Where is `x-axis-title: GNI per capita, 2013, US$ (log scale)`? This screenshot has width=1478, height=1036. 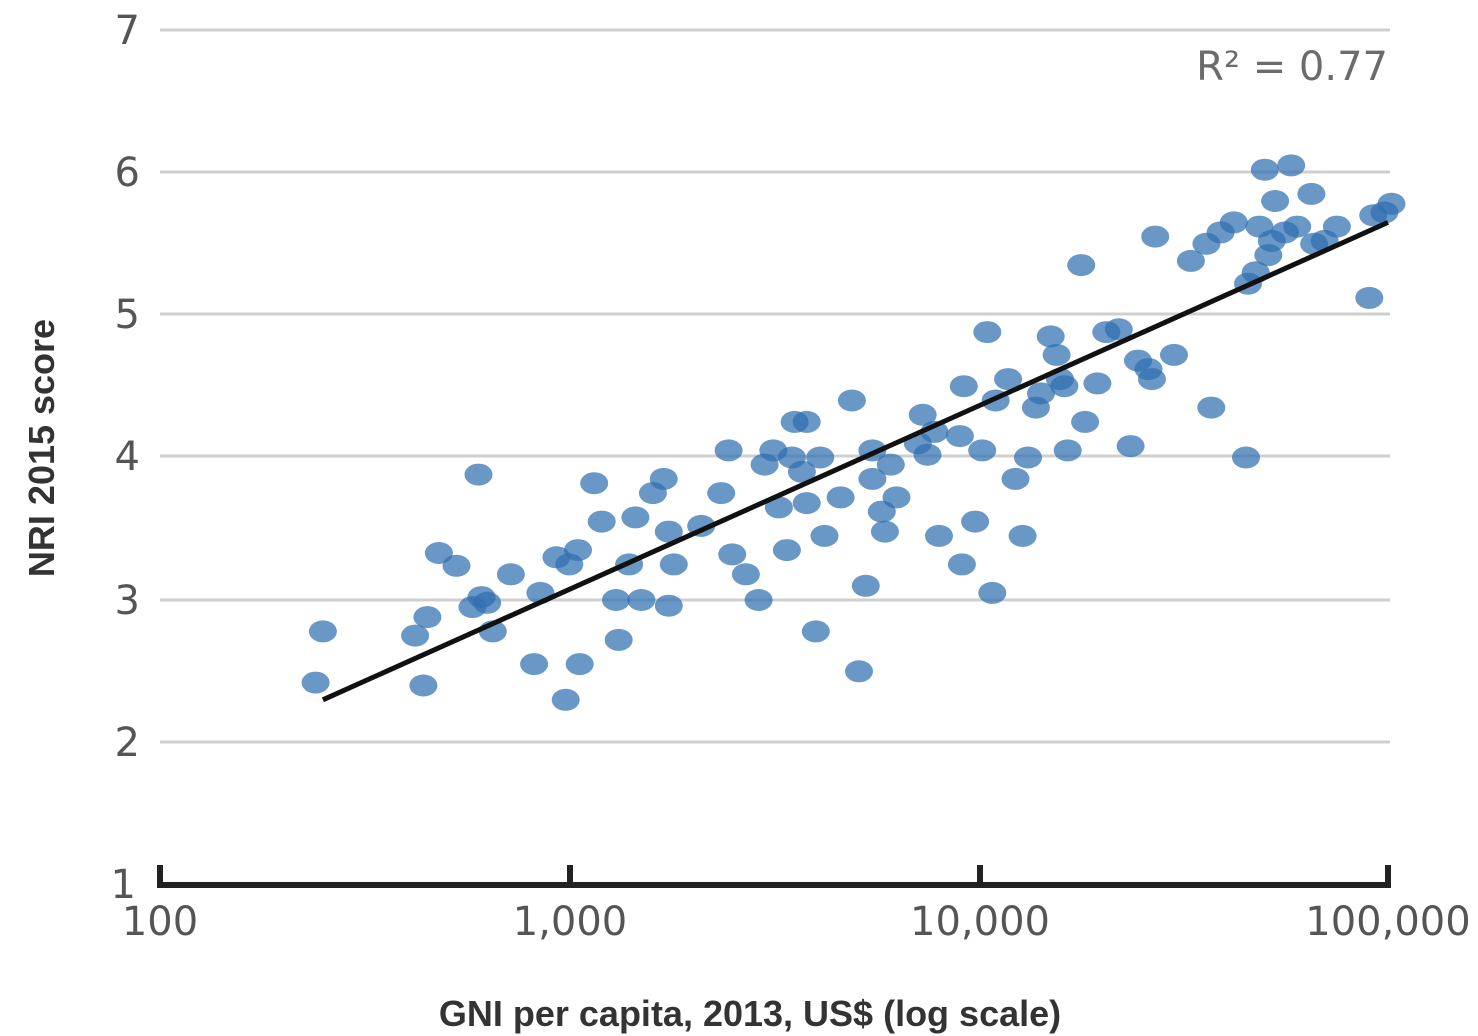 x-axis-title: GNI per capita, 2013, US$ (log scale) is located at coordinates (750, 1013).